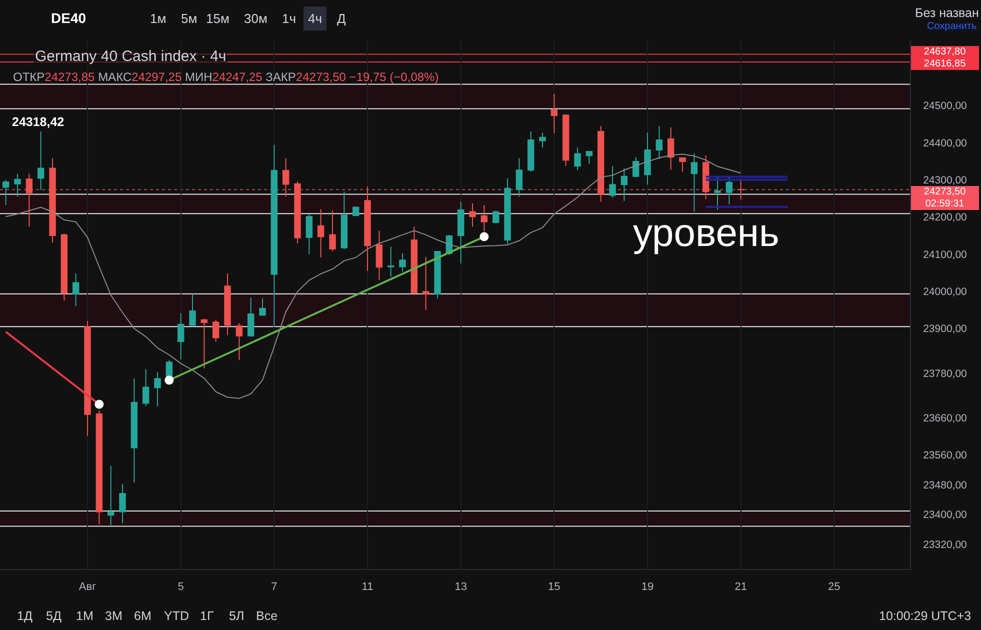 The image size is (981, 630). What do you see at coordinates (945, 292) in the screenshot?
I see `y-tick-label: 24000,00` at bounding box center [945, 292].